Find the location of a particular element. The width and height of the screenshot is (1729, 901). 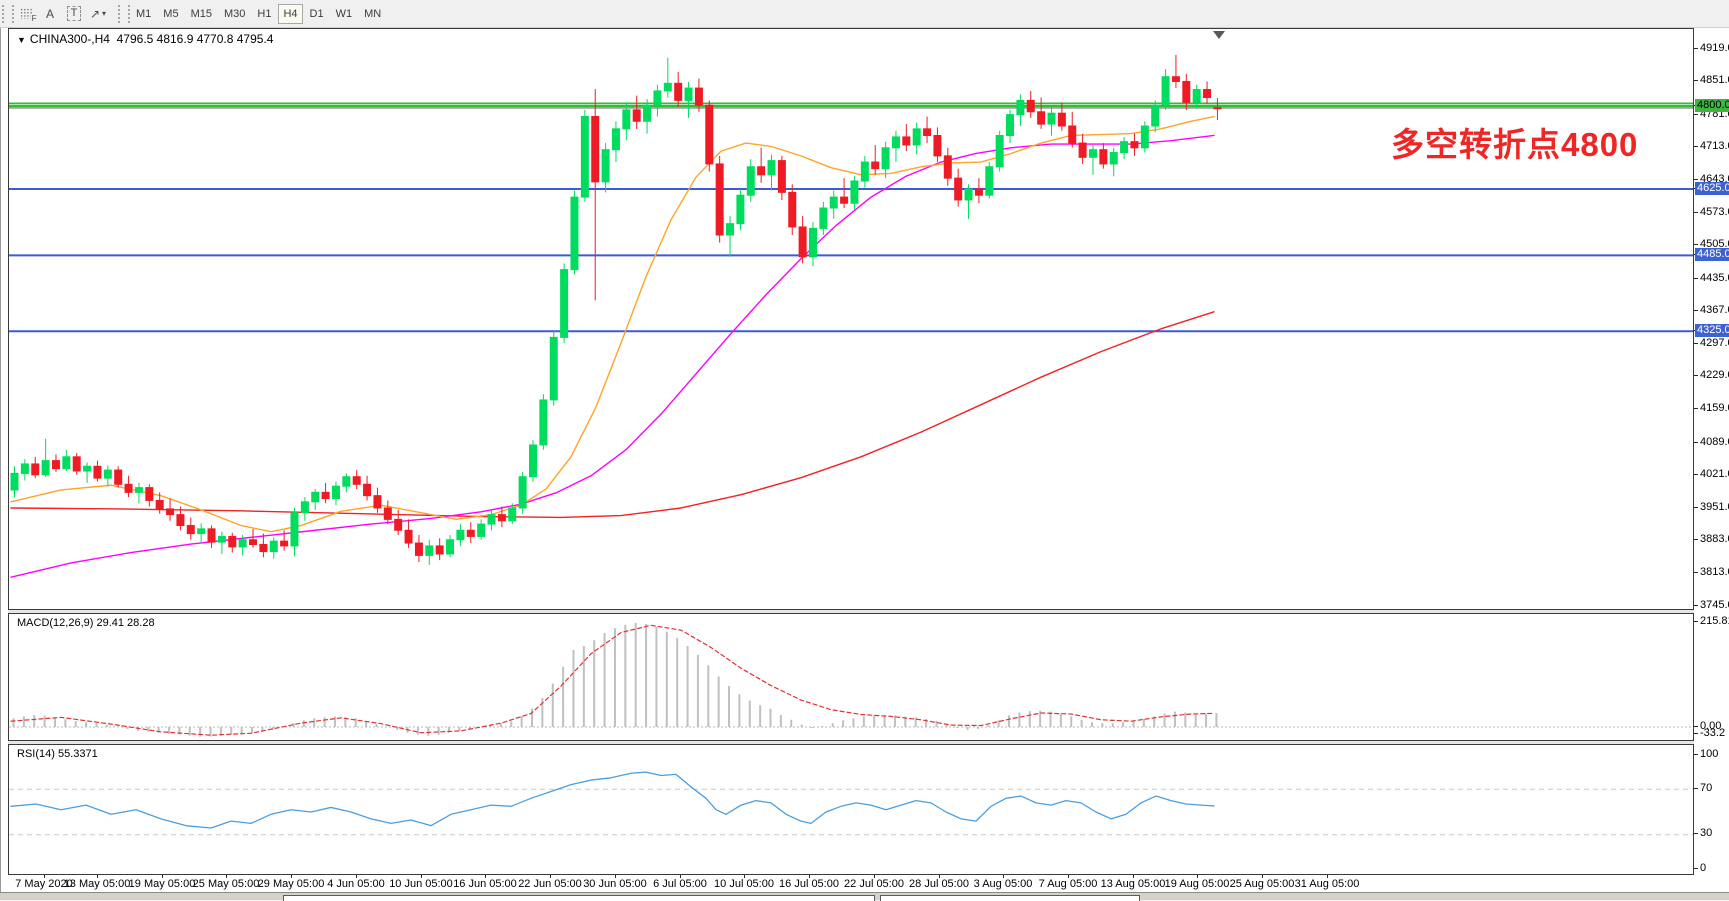

axis-tick-label: 4297.0 is located at coordinates (1714, 342).